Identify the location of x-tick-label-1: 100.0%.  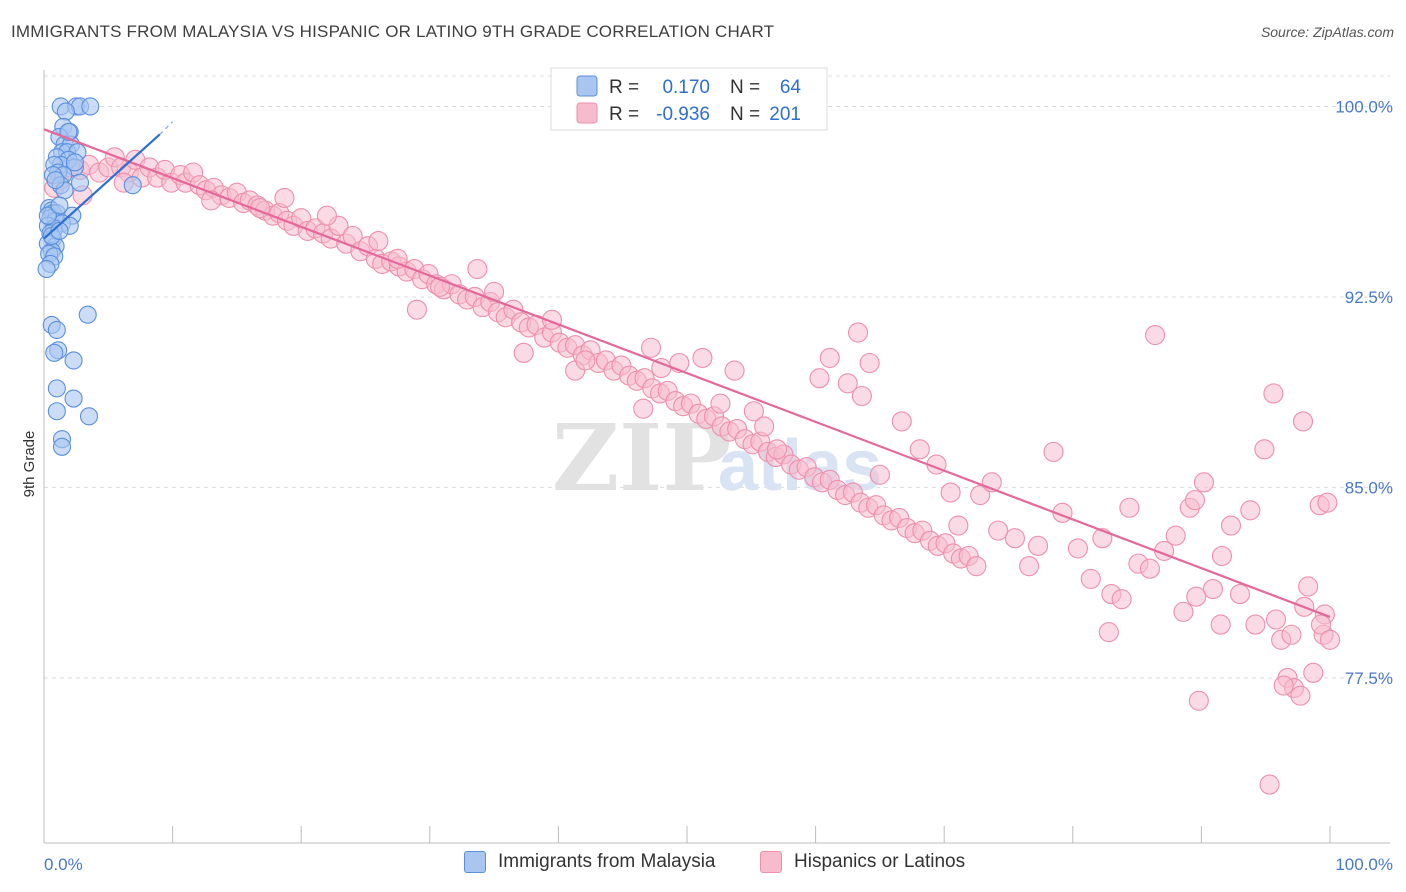
(1364, 864).